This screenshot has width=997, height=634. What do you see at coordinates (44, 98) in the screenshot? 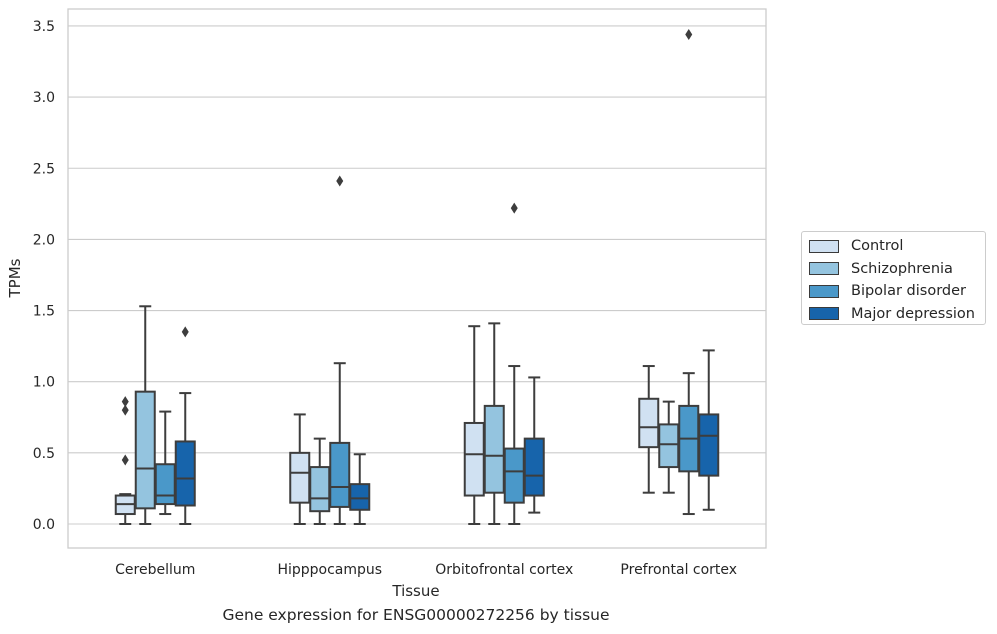
I see `y-tick-label: 3.0` at bounding box center [44, 98].